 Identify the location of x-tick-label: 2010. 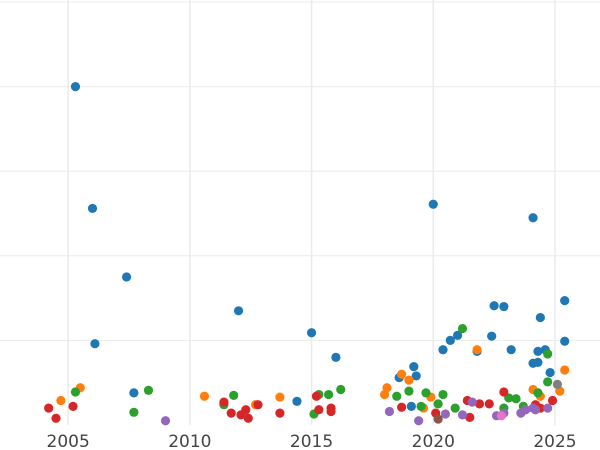
(189, 441).